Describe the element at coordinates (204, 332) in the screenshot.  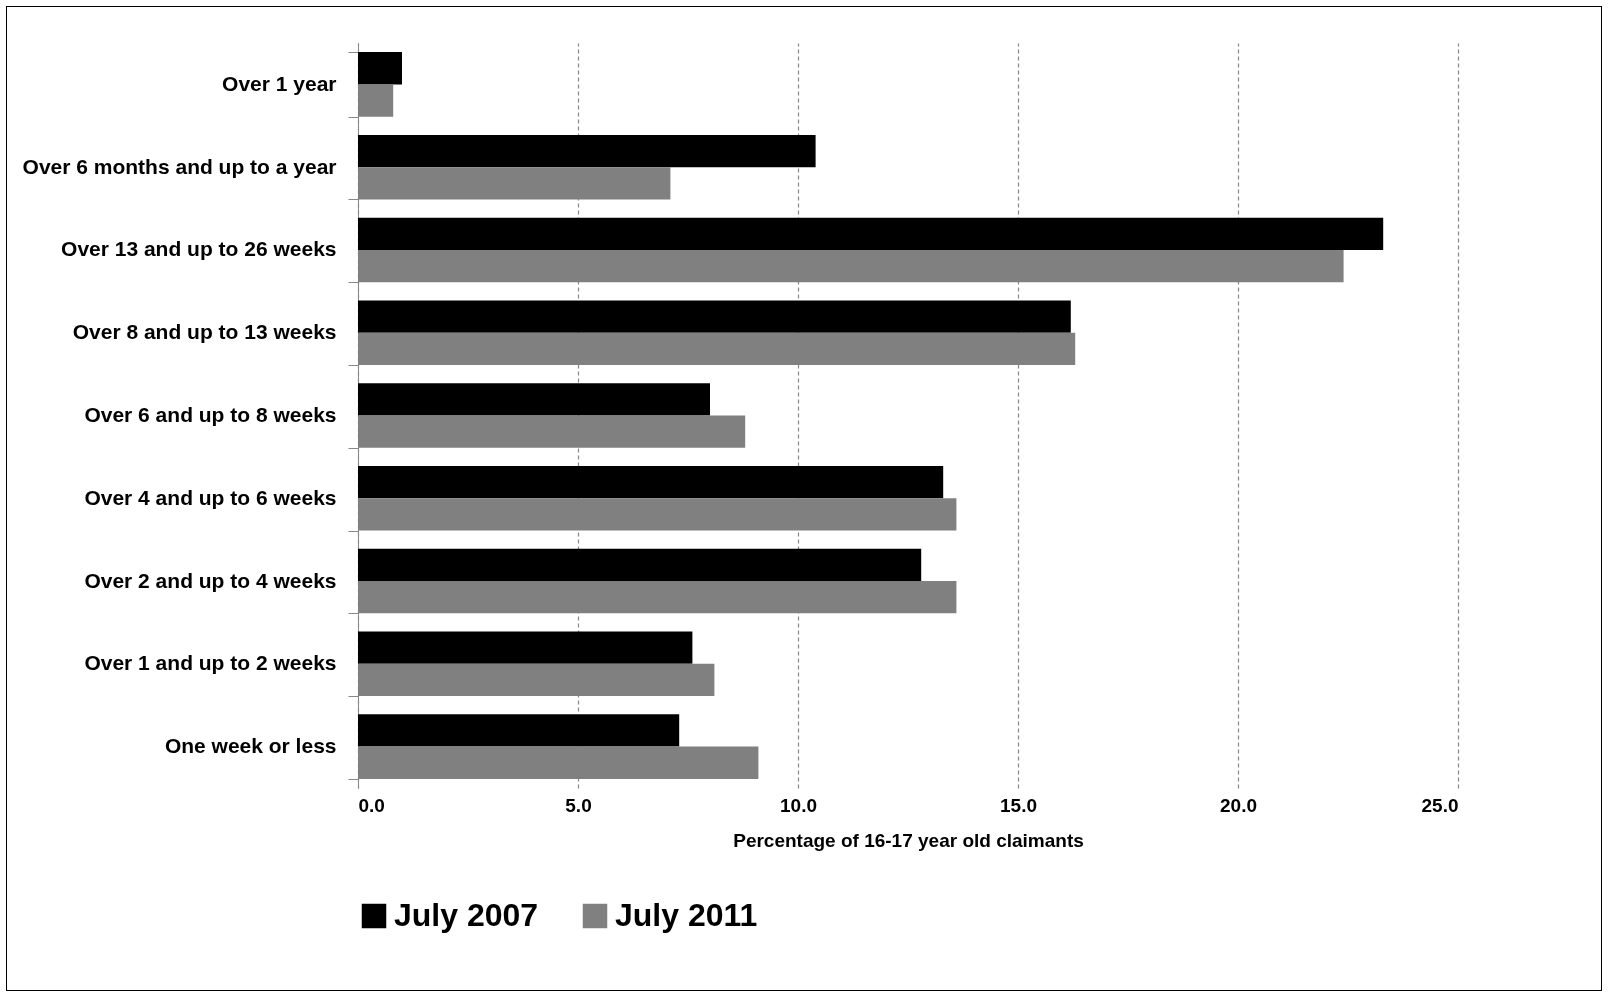
I see `y-tick-label: Over 8 and up to 13 weeks` at that location.